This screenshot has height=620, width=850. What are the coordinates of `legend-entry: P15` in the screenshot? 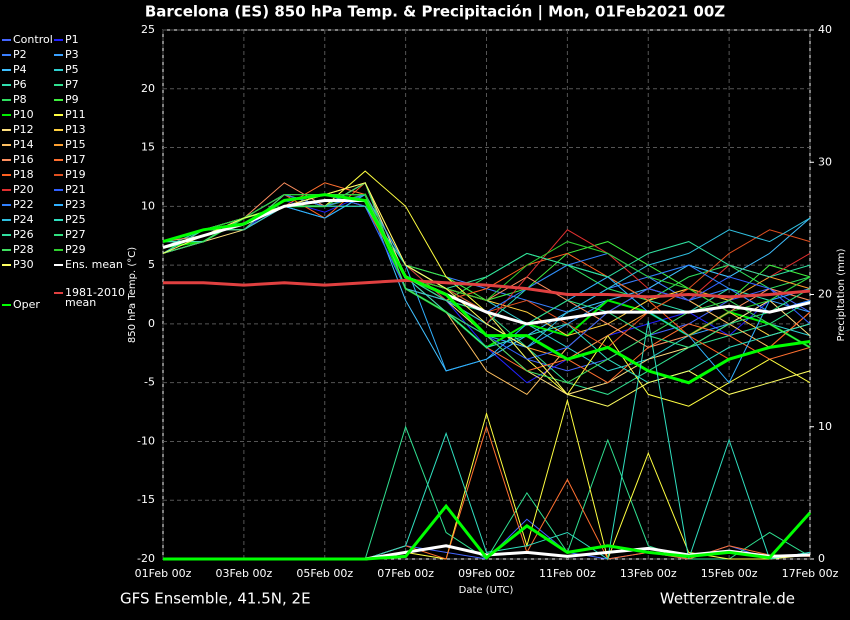 It's located at (70, 144).